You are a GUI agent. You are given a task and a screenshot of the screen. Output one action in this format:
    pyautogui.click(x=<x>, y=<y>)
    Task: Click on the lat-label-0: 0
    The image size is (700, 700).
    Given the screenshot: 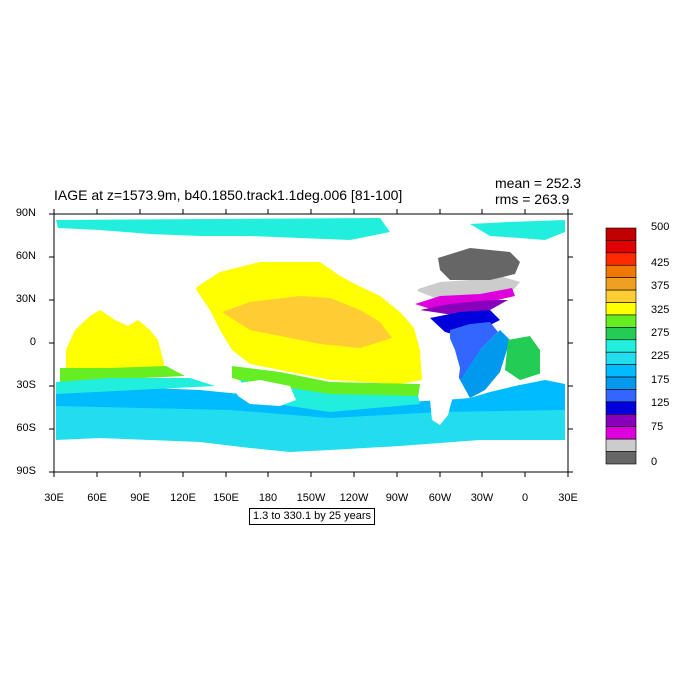 What is the action you would take?
    pyautogui.click(x=32, y=342)
    